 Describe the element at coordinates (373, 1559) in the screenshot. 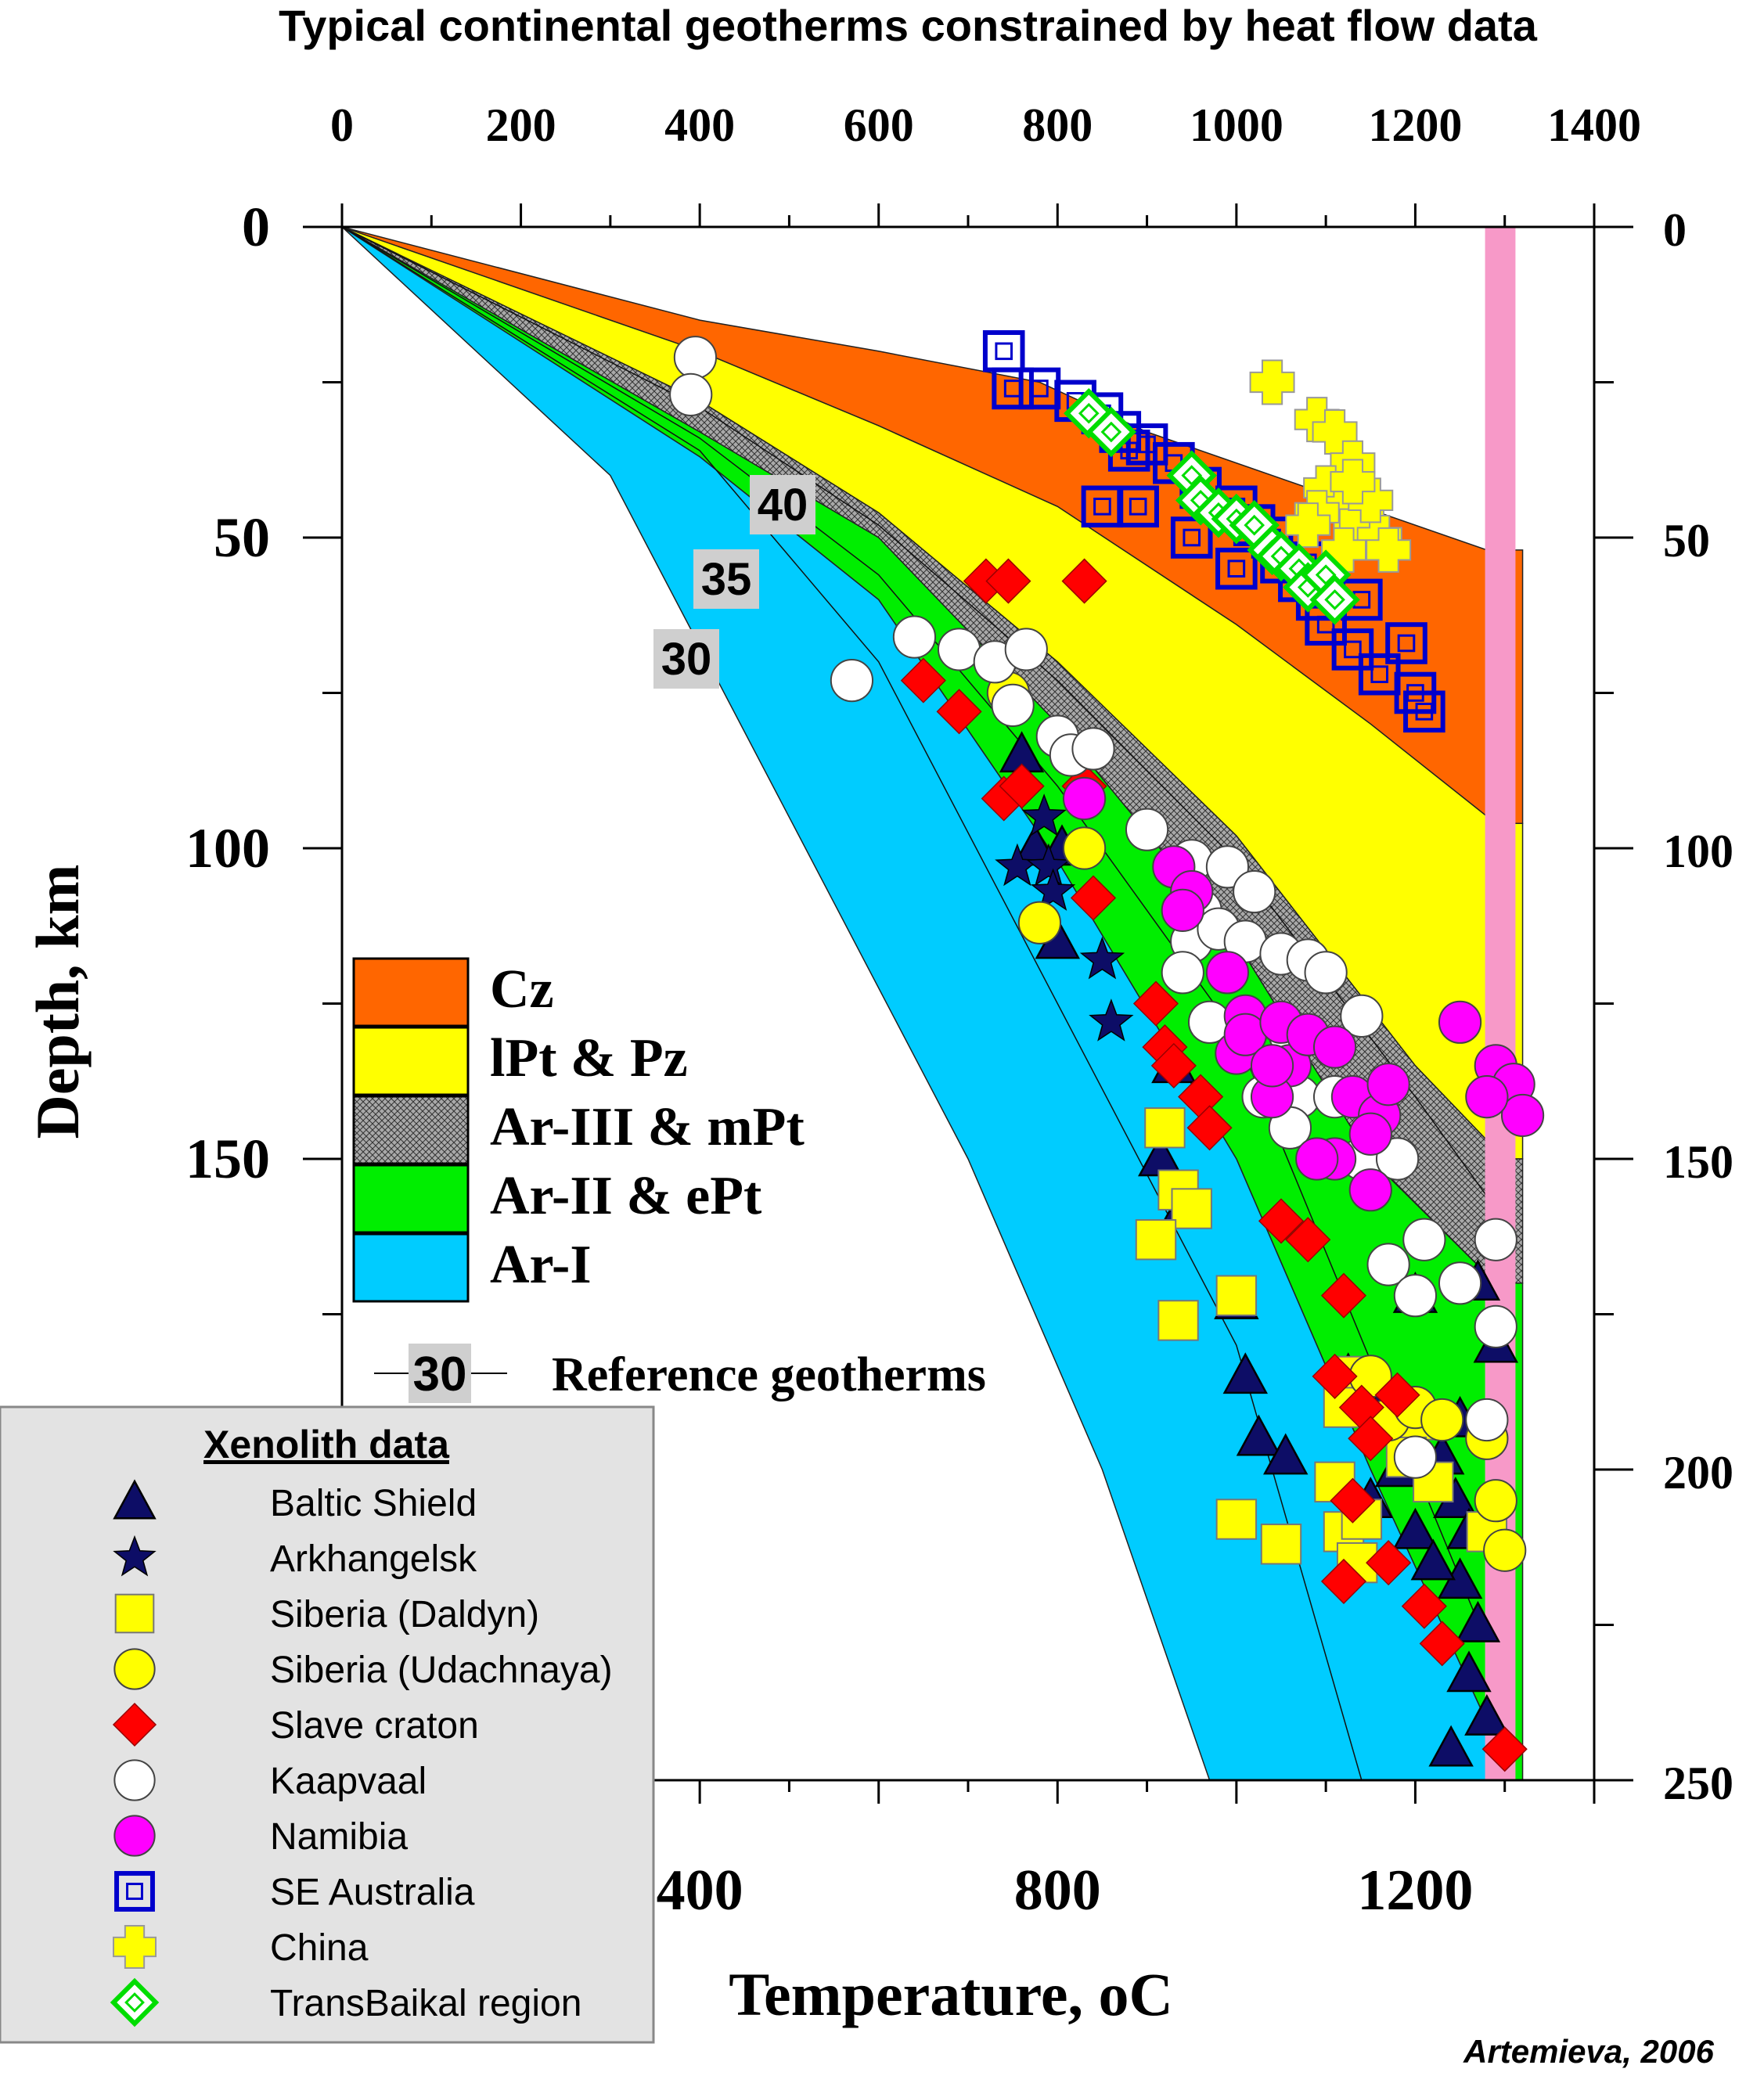

I see `xenolith-legend-label: Arkhangelsk` at that location.